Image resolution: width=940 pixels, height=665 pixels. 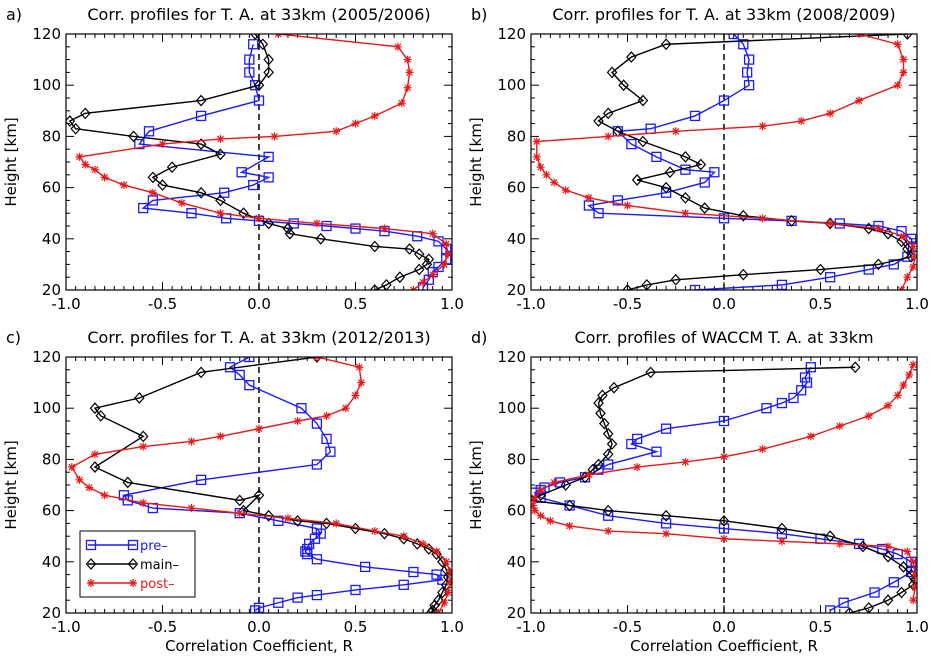 What do you see at coordinates (51, 188) in the screenshot?
I see `y-tick-label: 60` at bounding box center [51, 188].